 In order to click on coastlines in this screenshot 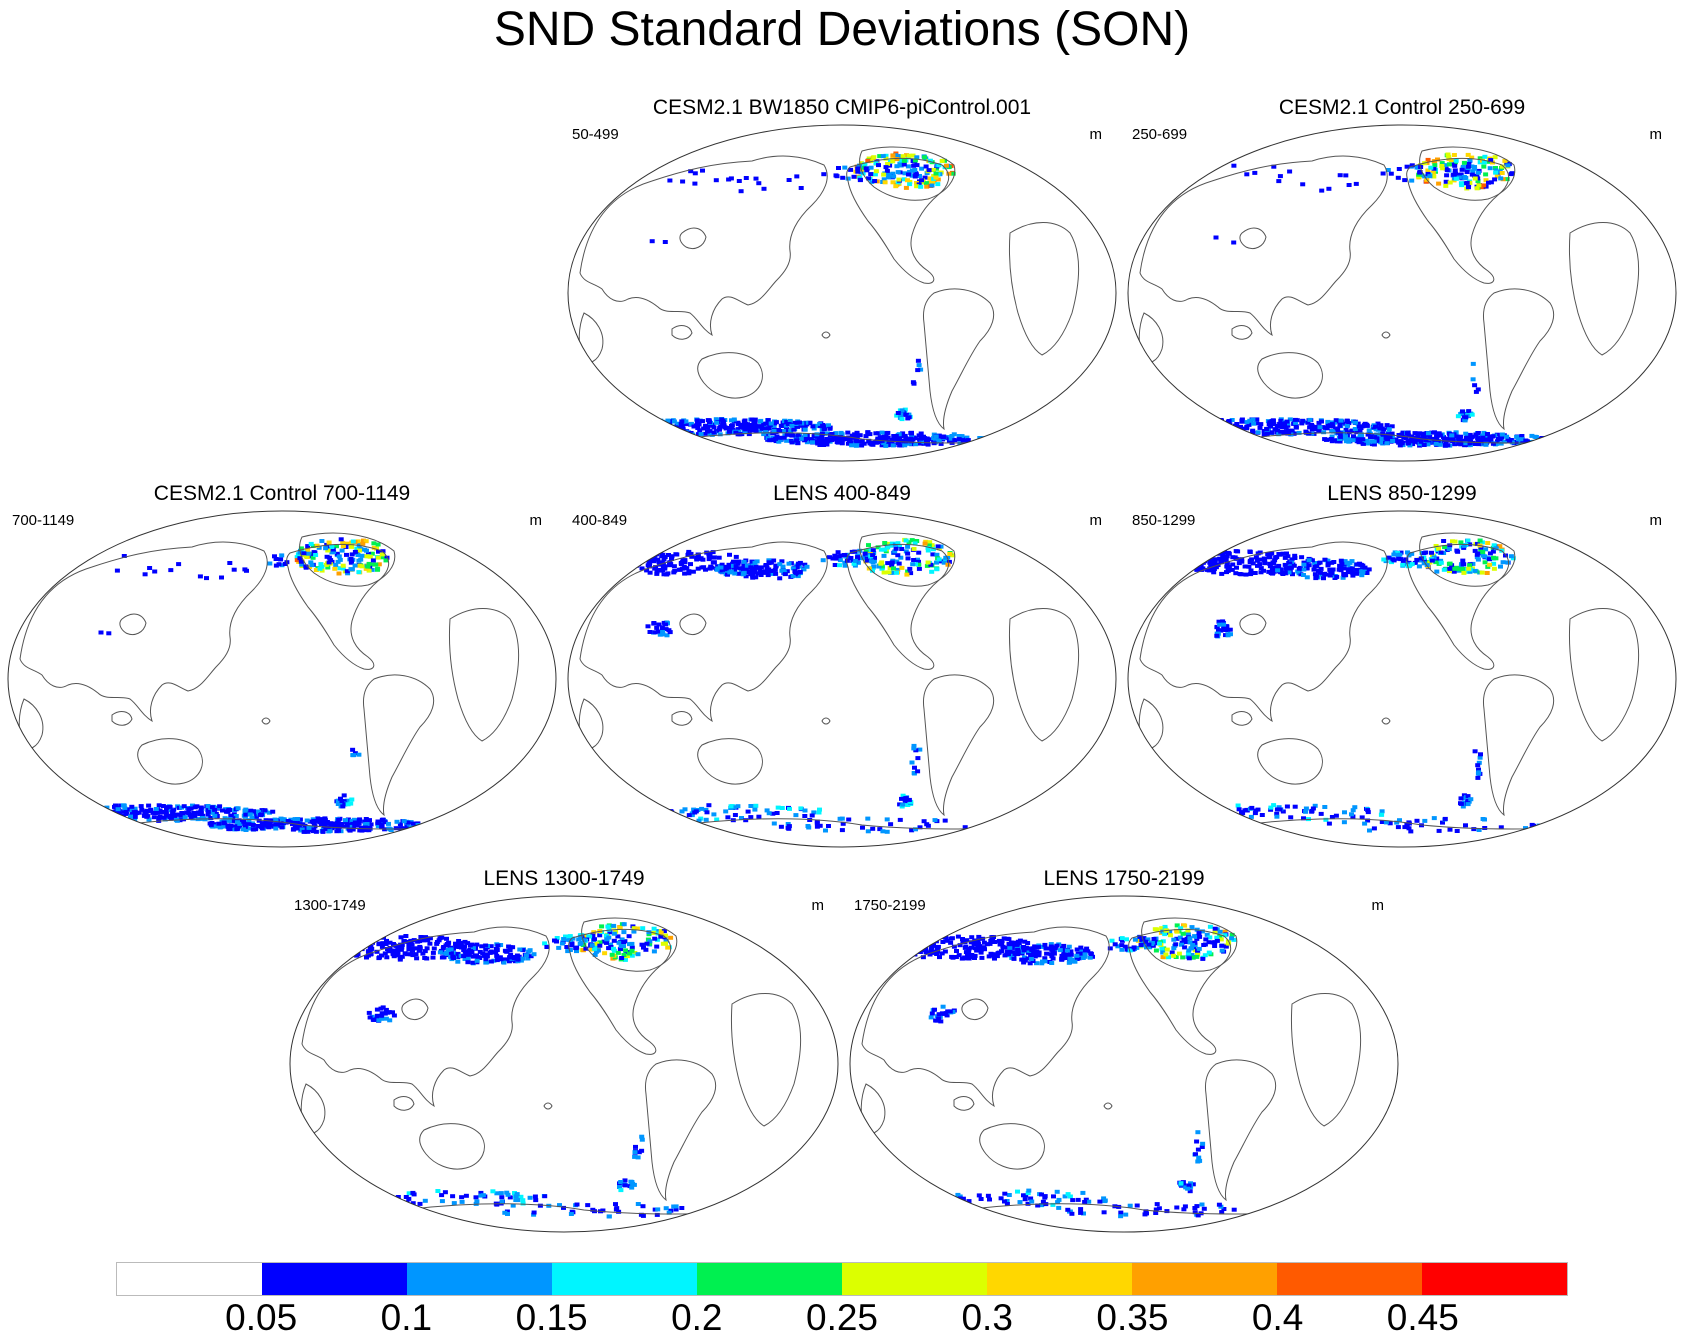, I will do `click(828, 296)`.